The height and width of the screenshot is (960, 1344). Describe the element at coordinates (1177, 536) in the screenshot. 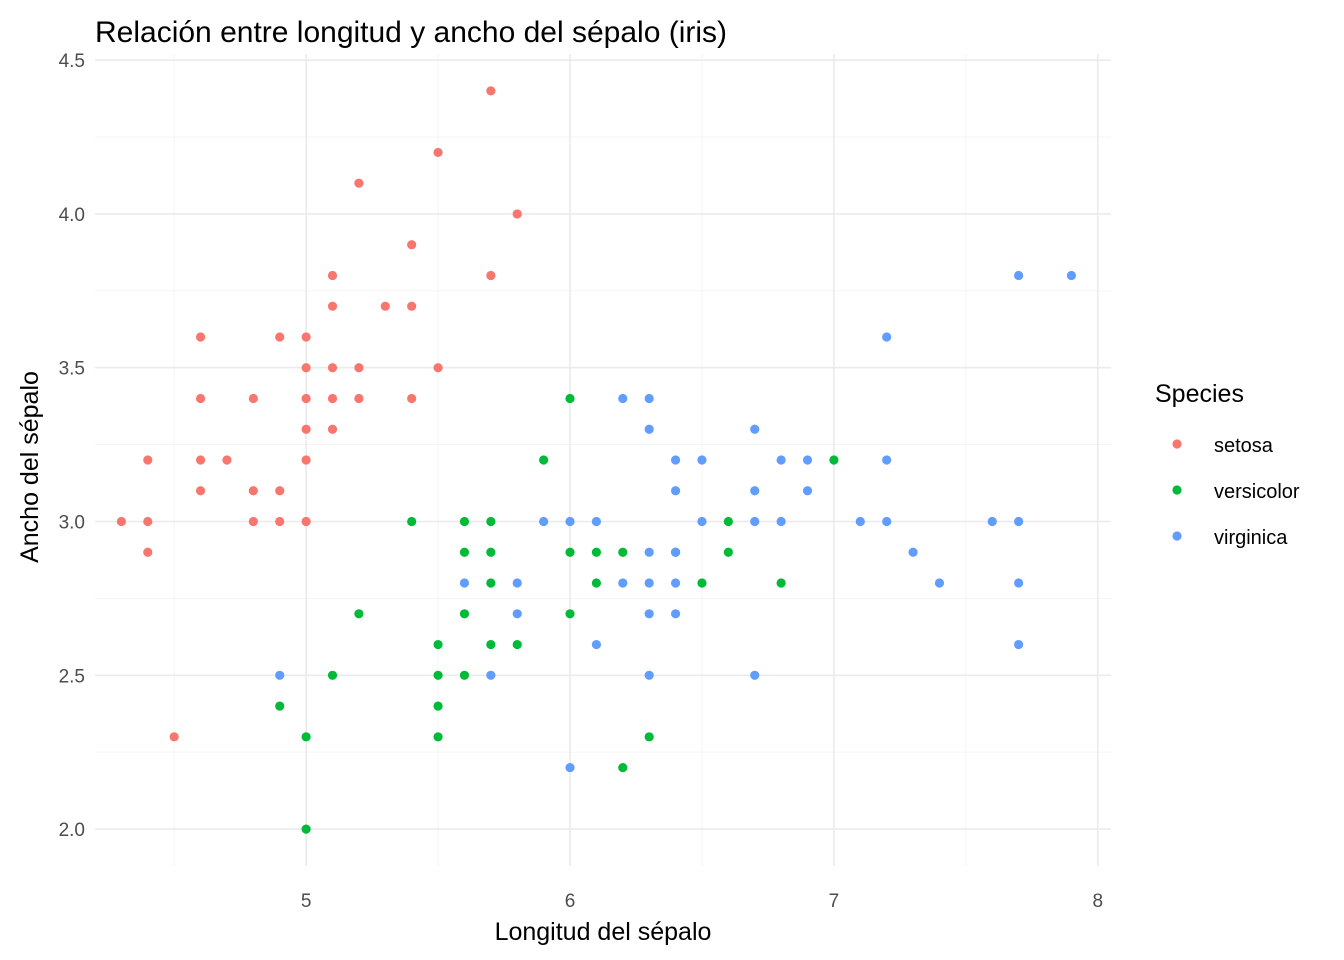

I see `legend-key-virginica` at that location.